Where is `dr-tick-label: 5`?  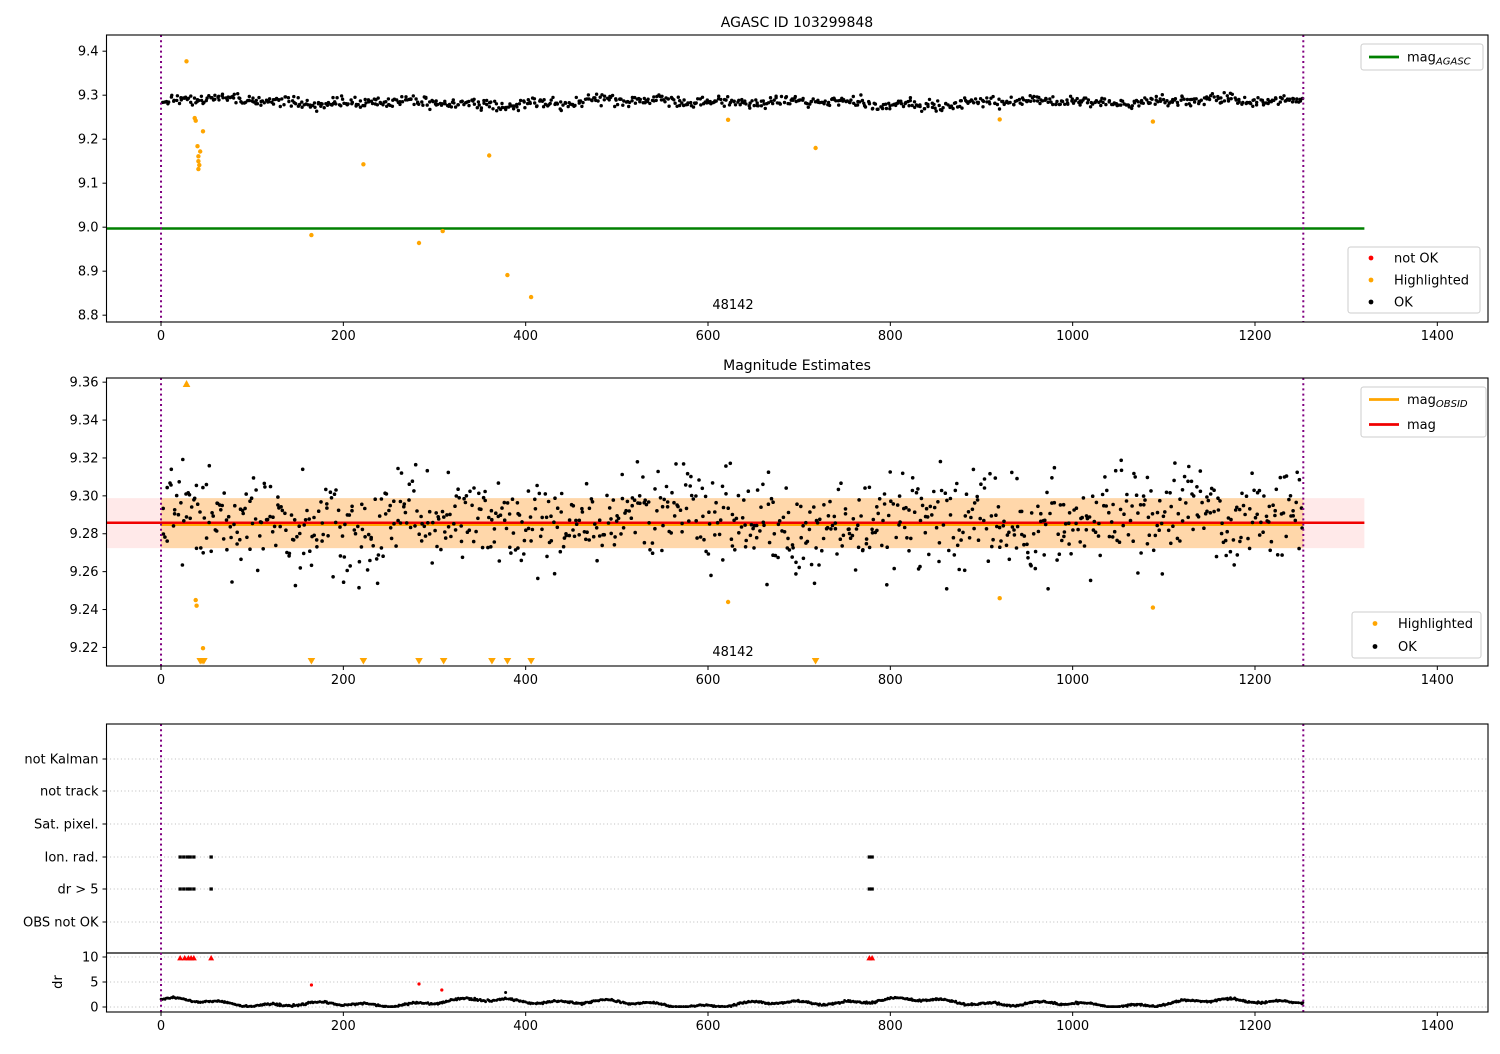 dr-tick-label: 5 is located at coordinates (94, 983).